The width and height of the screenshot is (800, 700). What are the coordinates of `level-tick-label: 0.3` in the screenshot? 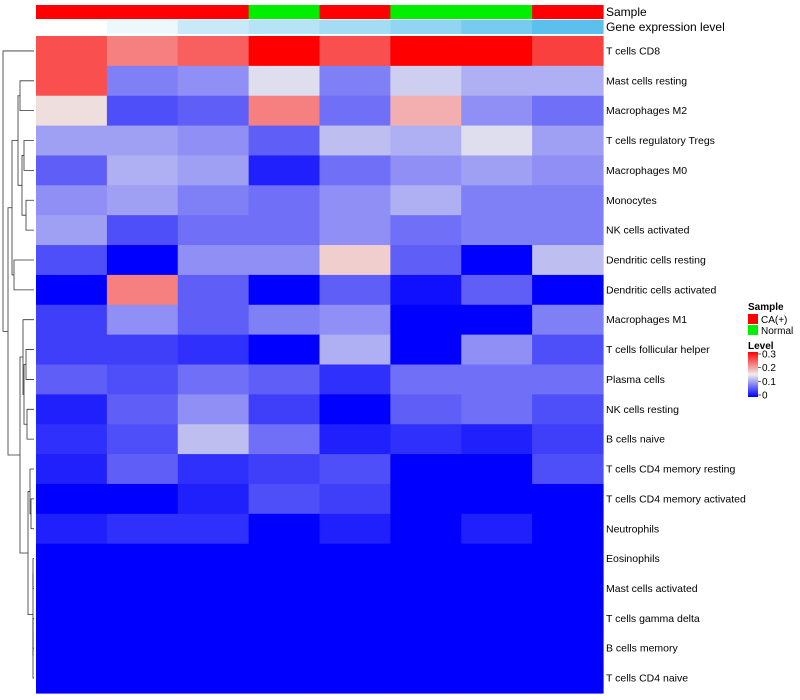 It's located at (769, 355).